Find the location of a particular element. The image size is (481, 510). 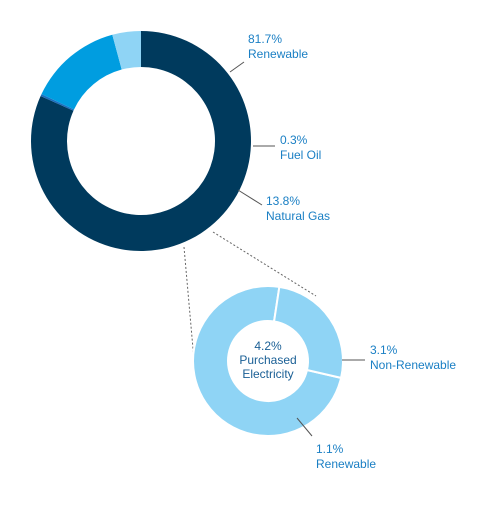

leader-sub-renewable is located at coordinates (304, 427).